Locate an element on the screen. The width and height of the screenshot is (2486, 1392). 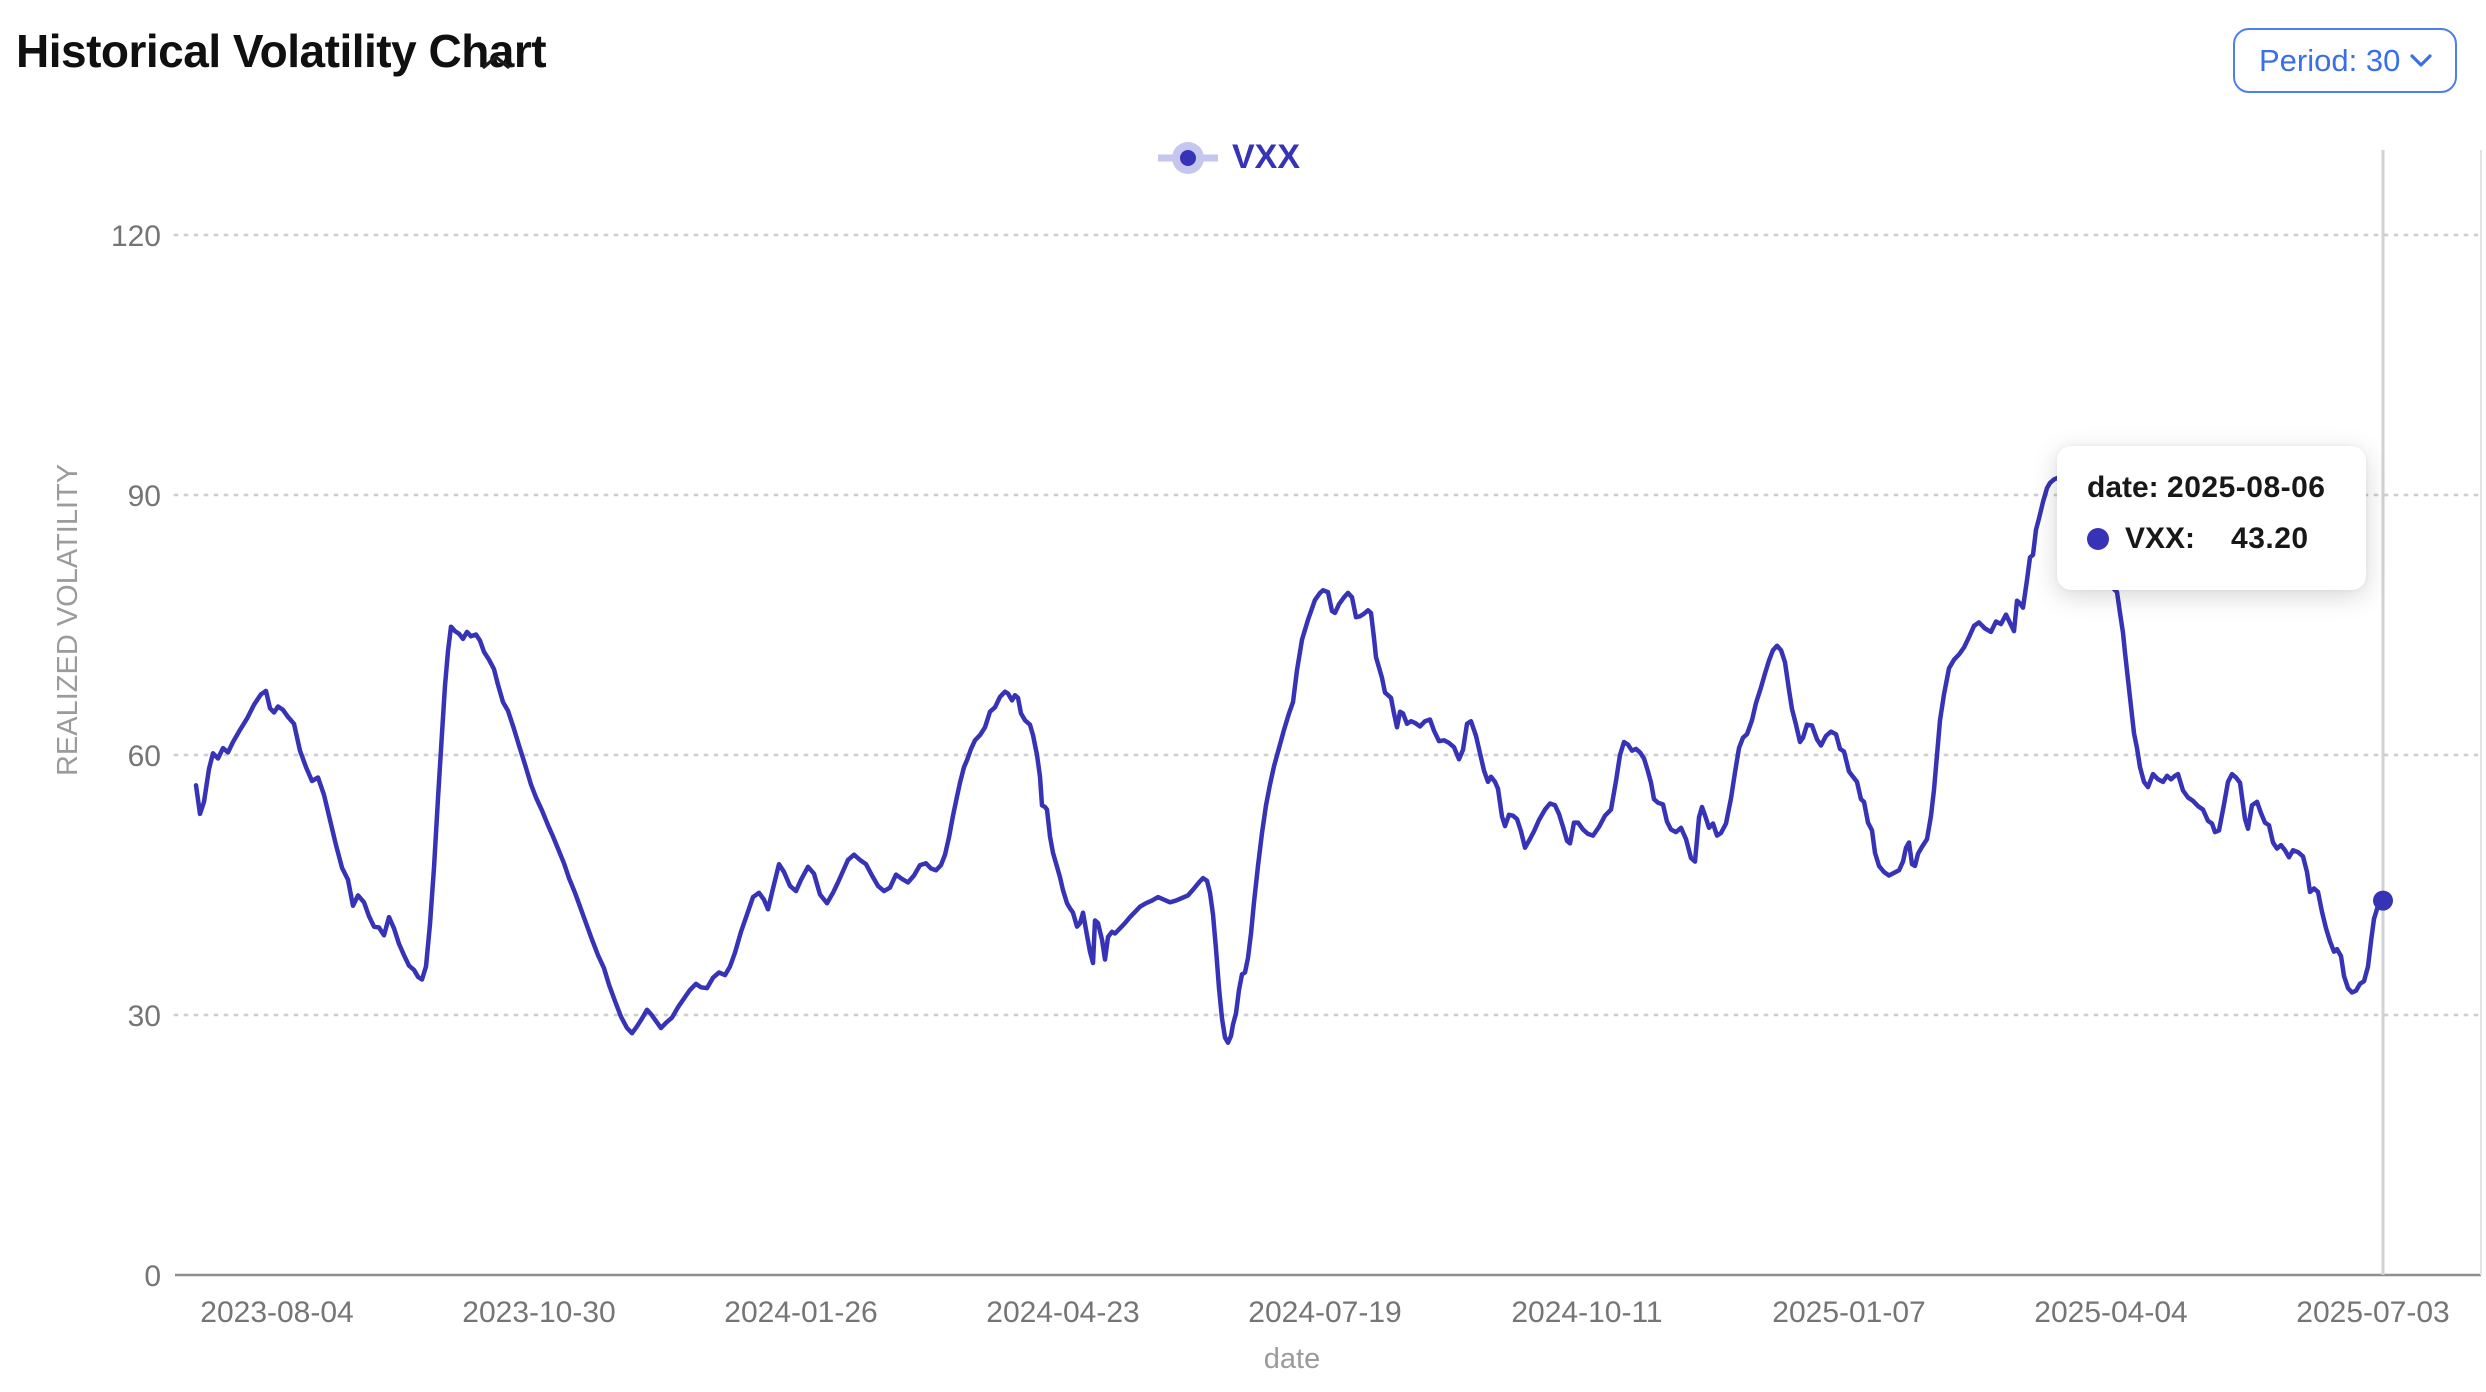
tooltip-date-row: date: 2025-08-06 is located at coordinates (2212, 488).